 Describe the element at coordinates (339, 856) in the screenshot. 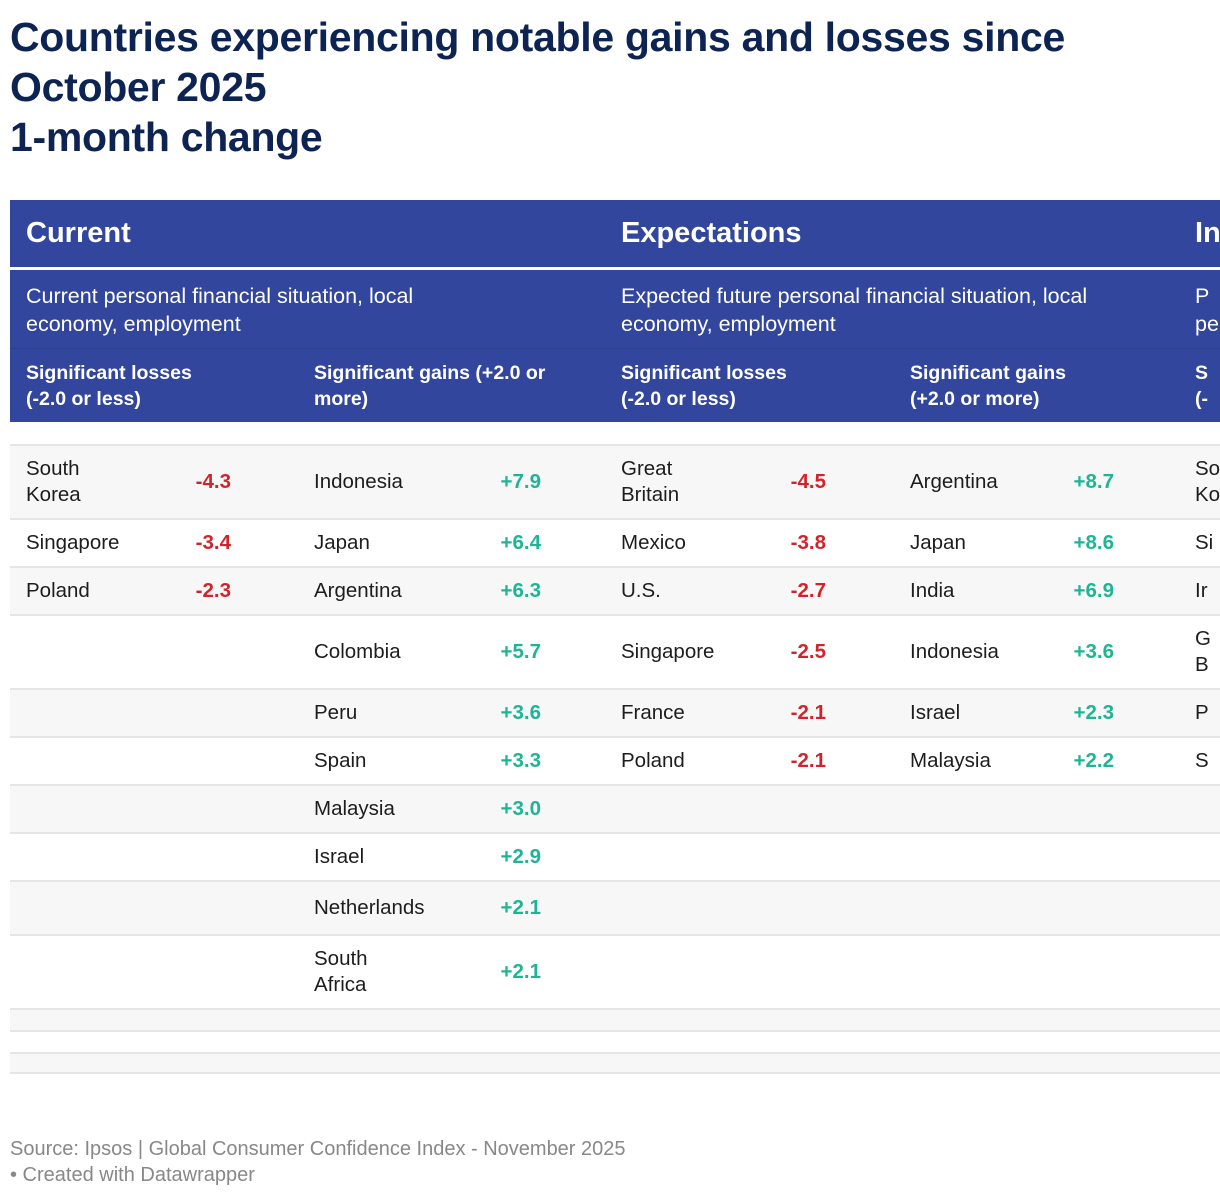

I see `current-gains-country: Israel` at that location.